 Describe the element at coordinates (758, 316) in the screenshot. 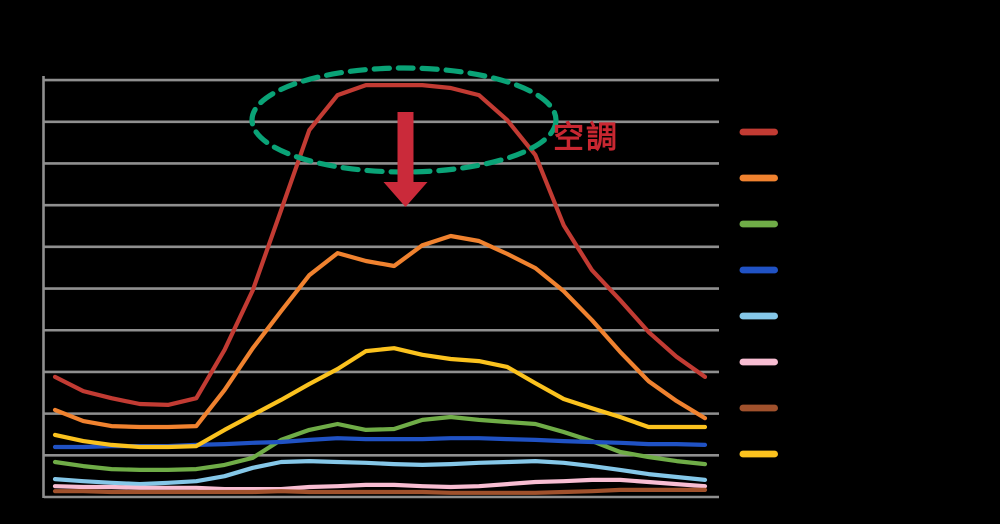

I see `legend-swatch-light-blue` at that location.